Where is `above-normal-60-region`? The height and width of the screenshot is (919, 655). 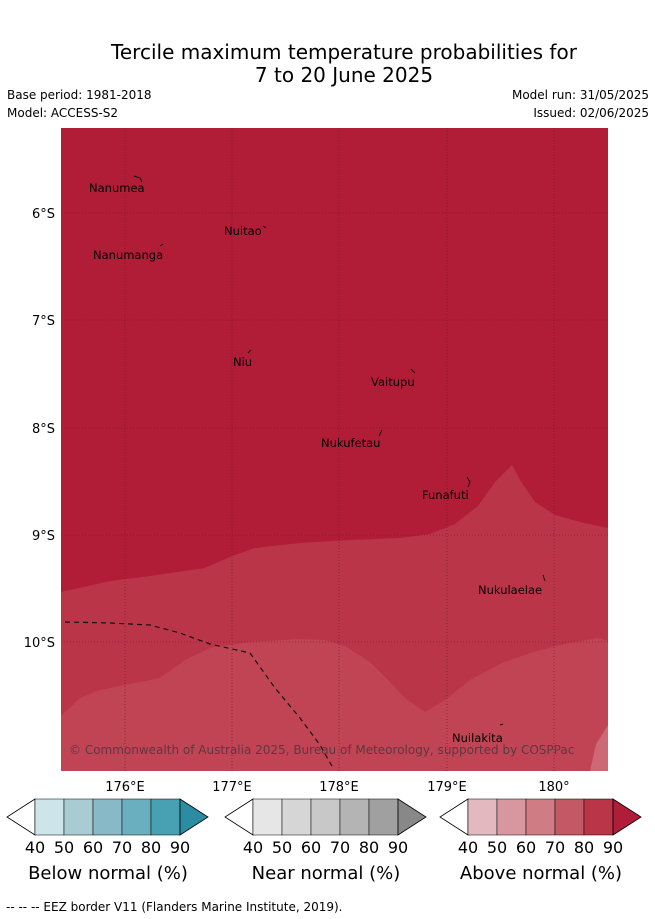 above-normal-60-region is located at coordinates (599, 748).